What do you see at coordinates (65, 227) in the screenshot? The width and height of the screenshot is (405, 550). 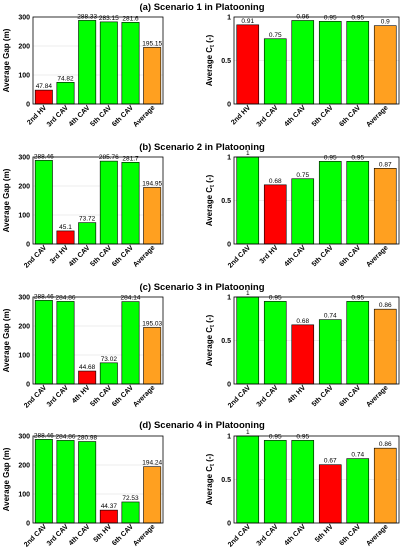 I see `data-label: 45.1` at bounding box center [65, 227].